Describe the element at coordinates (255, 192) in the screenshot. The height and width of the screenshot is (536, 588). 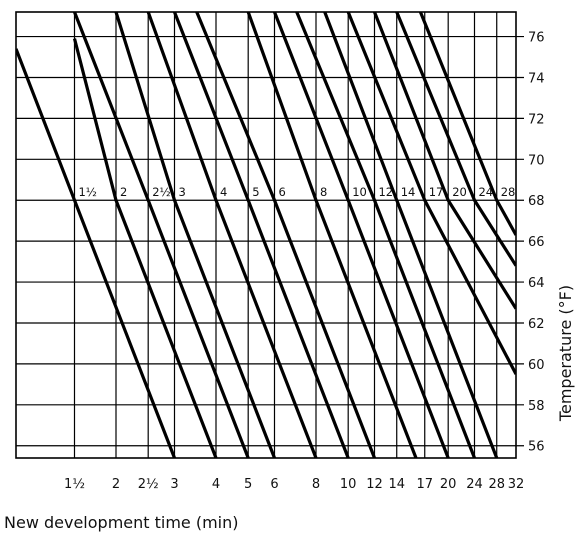
I see `curve-label-5: 5` at that location.